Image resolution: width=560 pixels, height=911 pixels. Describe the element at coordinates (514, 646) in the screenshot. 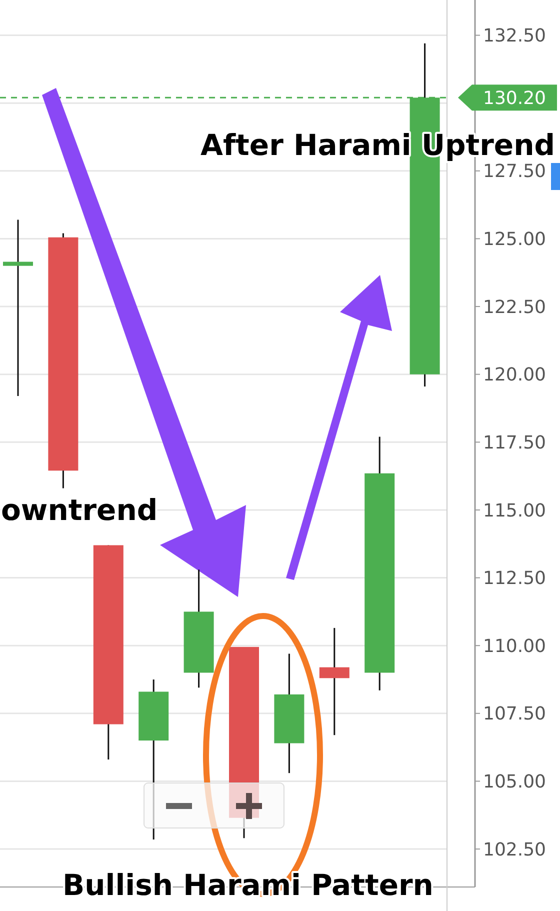

I see `y-tick-label: 110.00` at that location.